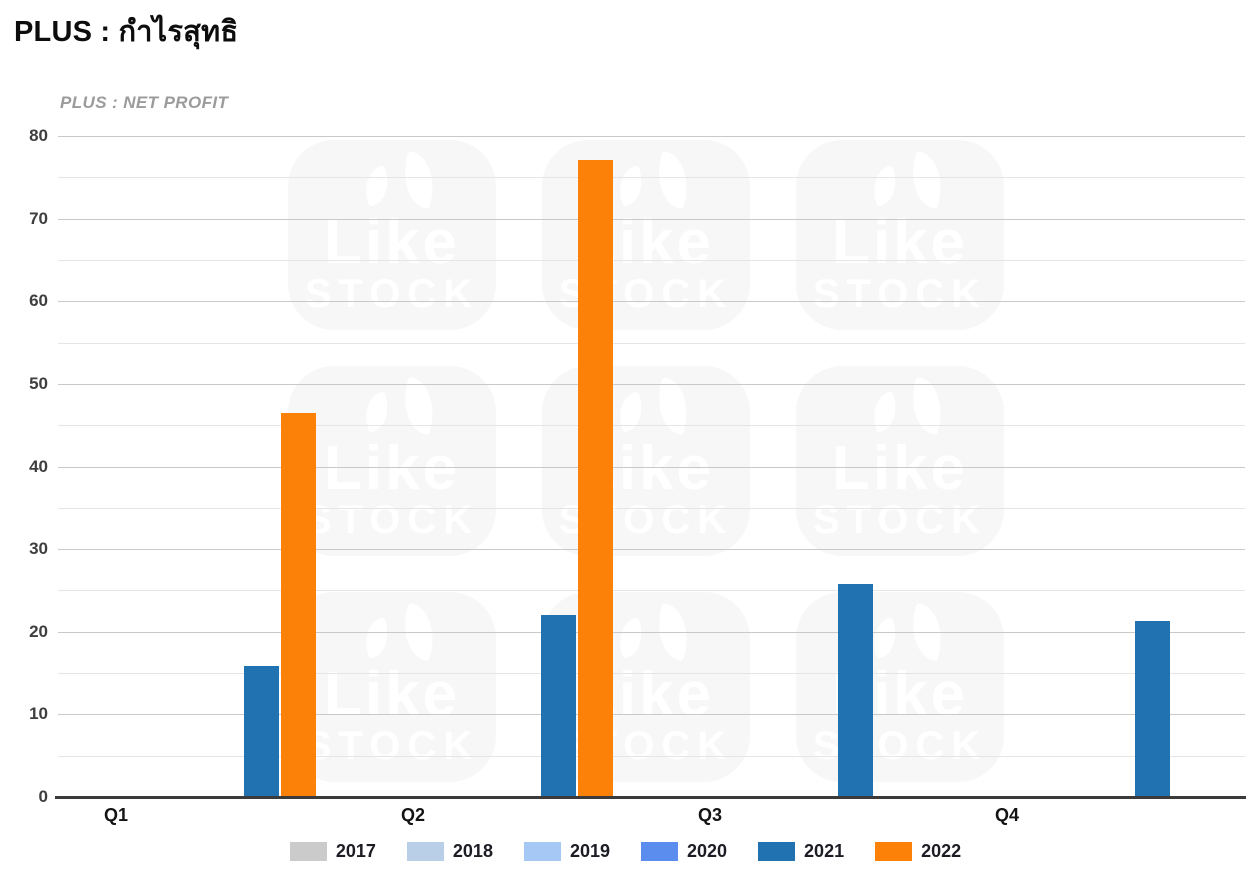  What do you see at coordinates (332, 851) in the screenshot?
I see `legend-item-2017: 2017` at bounding box center [332, 851].